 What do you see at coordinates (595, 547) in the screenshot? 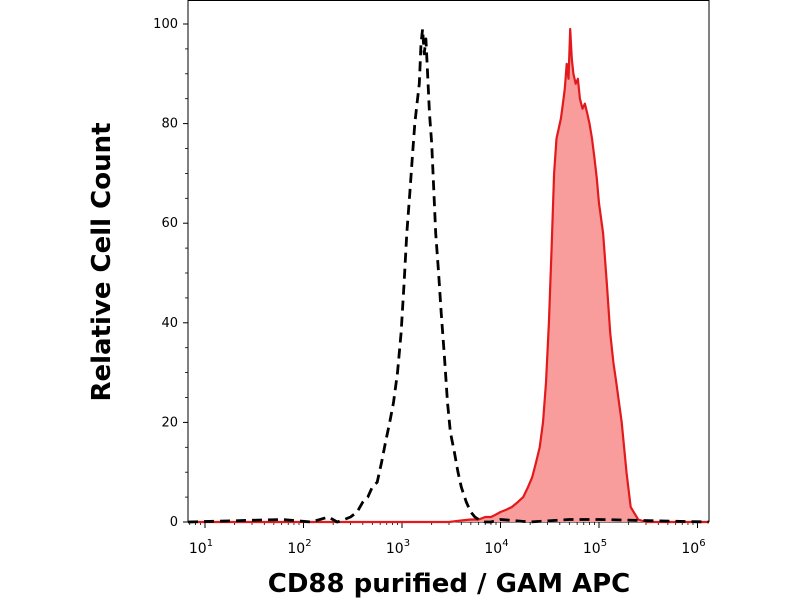
I see `x-tick-label: 10⁵` at bounding box center [595, 547].